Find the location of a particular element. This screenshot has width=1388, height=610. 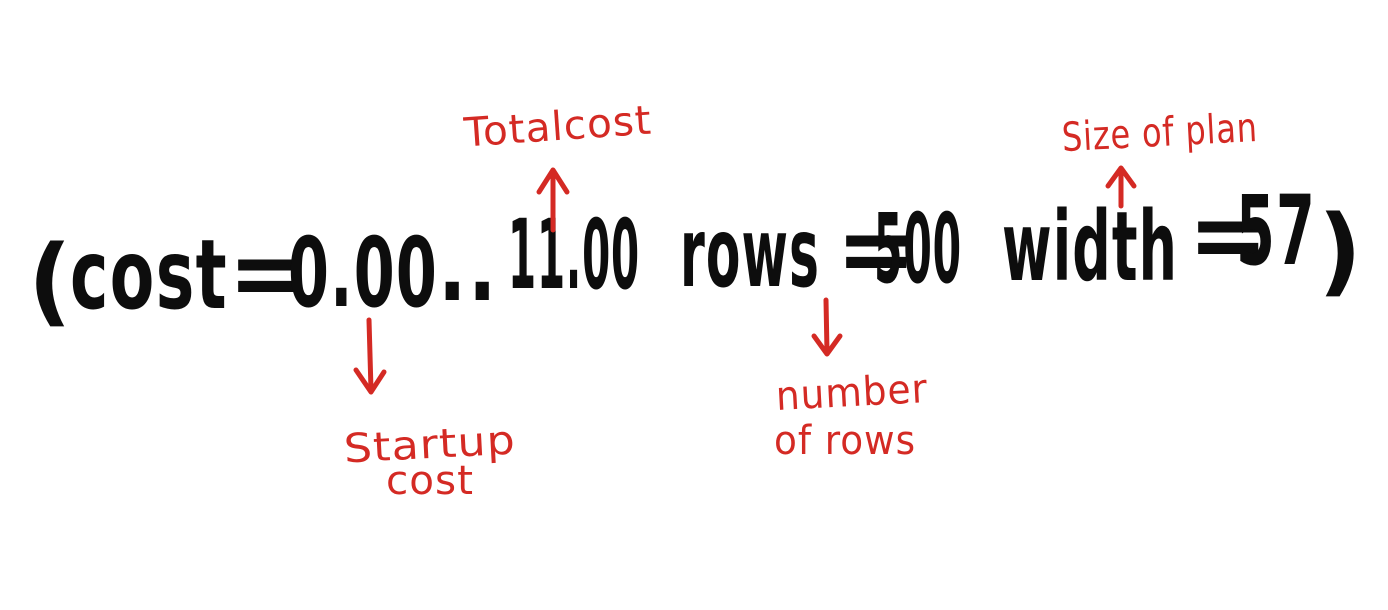

width-value: 57 is located at coordinates (1276, 231).